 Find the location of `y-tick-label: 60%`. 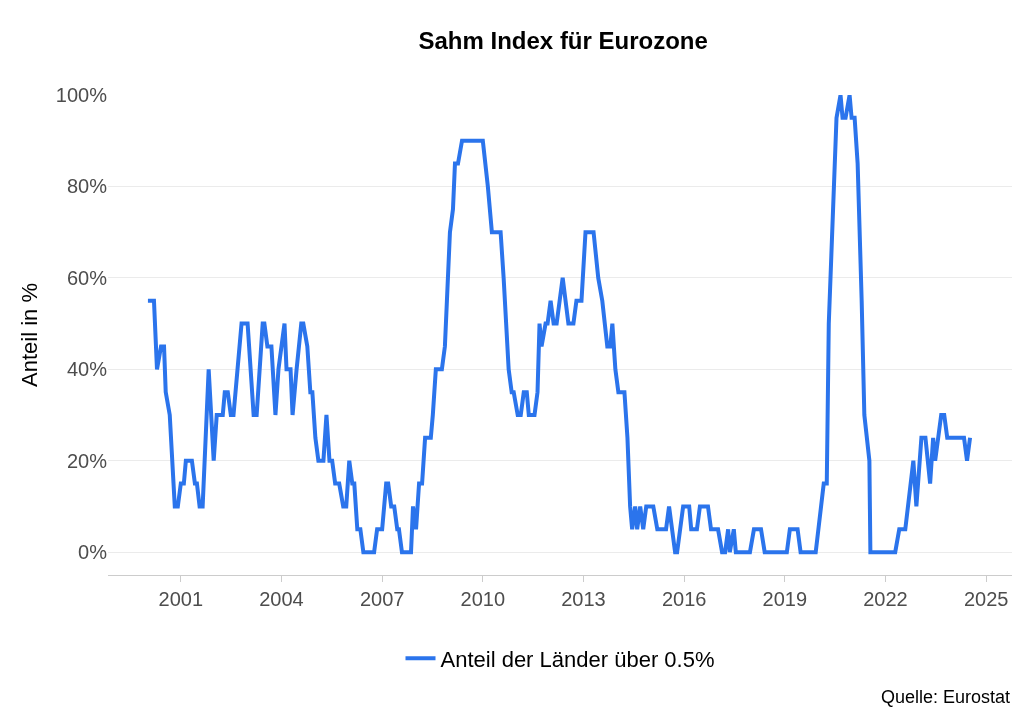

y-tick-label: 60% is located at coordinates (87, 277).